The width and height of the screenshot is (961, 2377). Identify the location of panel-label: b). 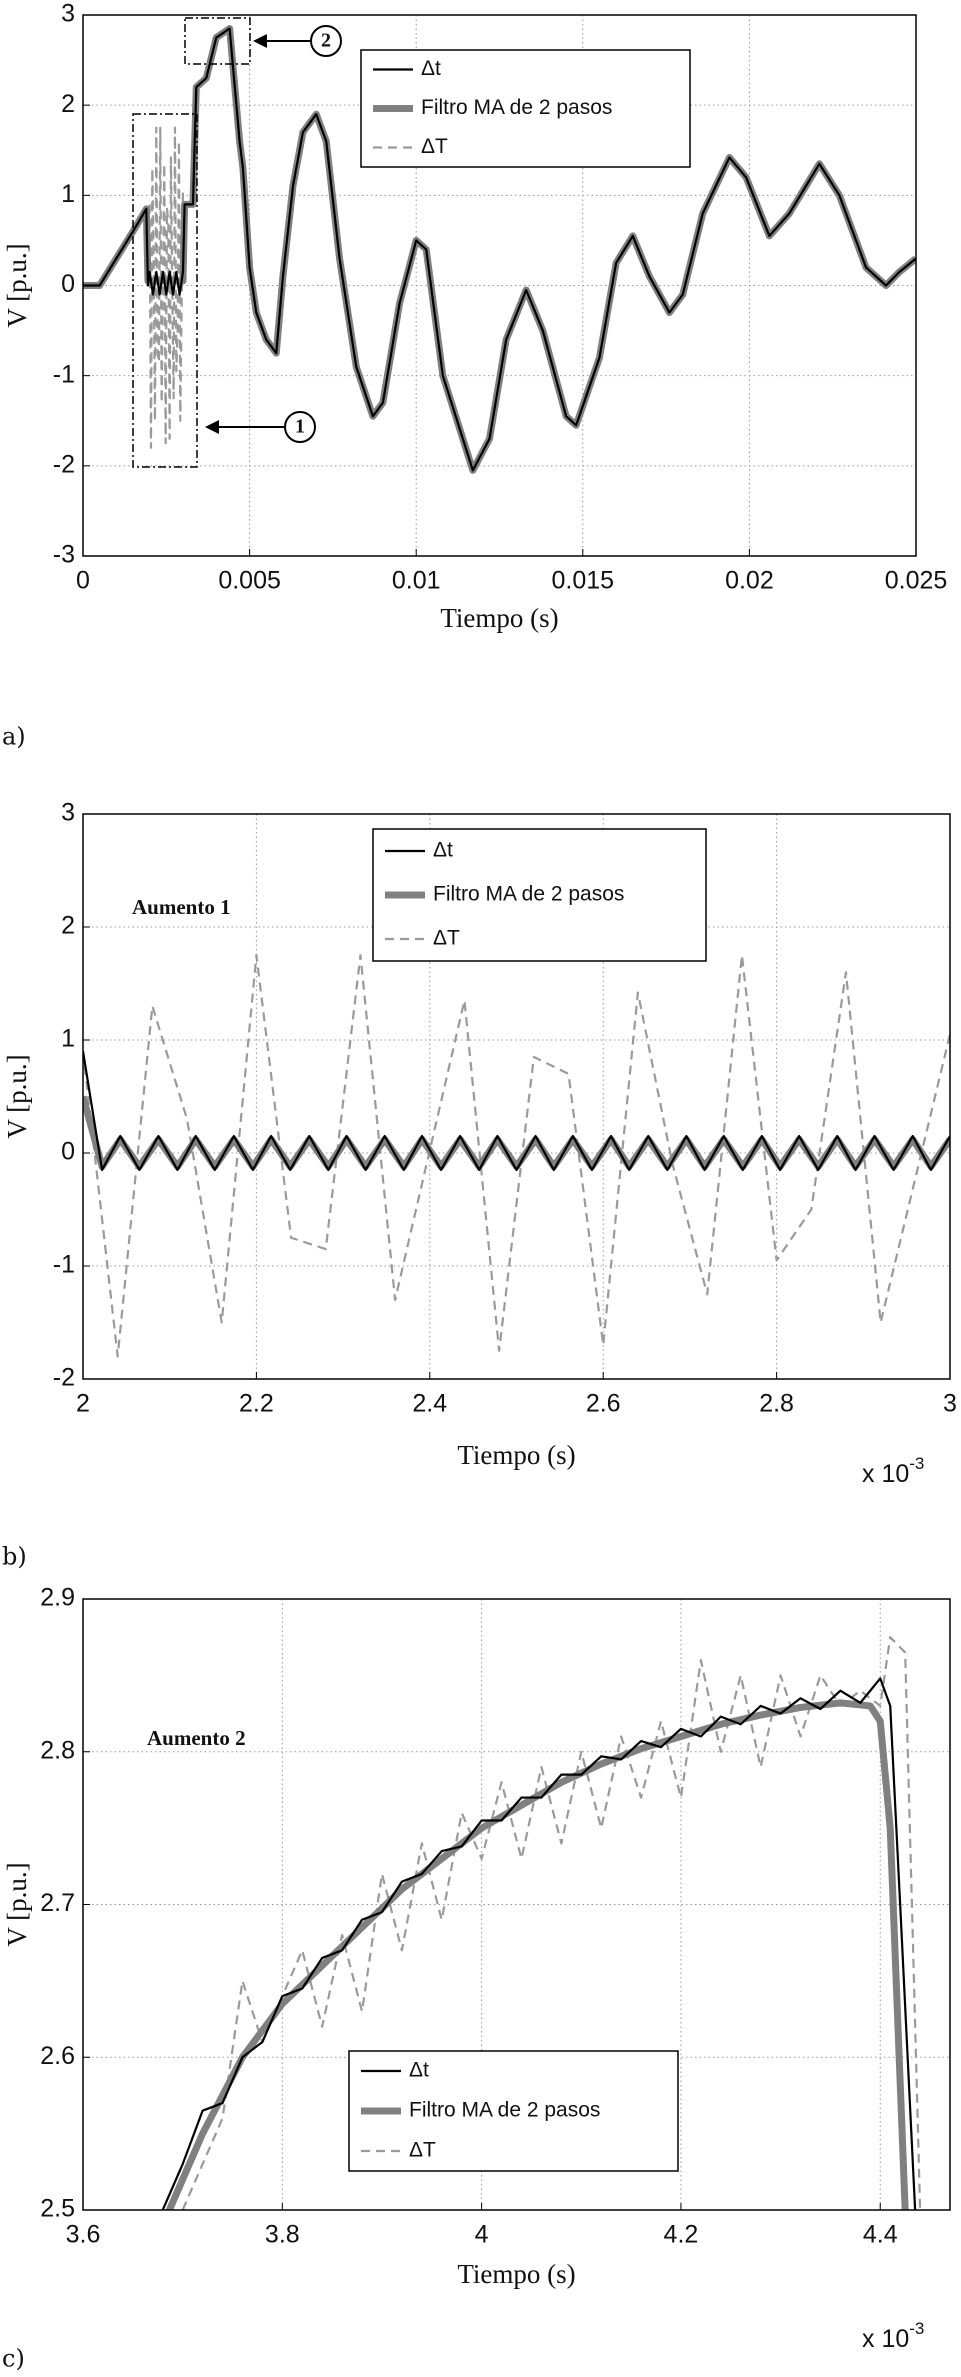
(14, 1557).